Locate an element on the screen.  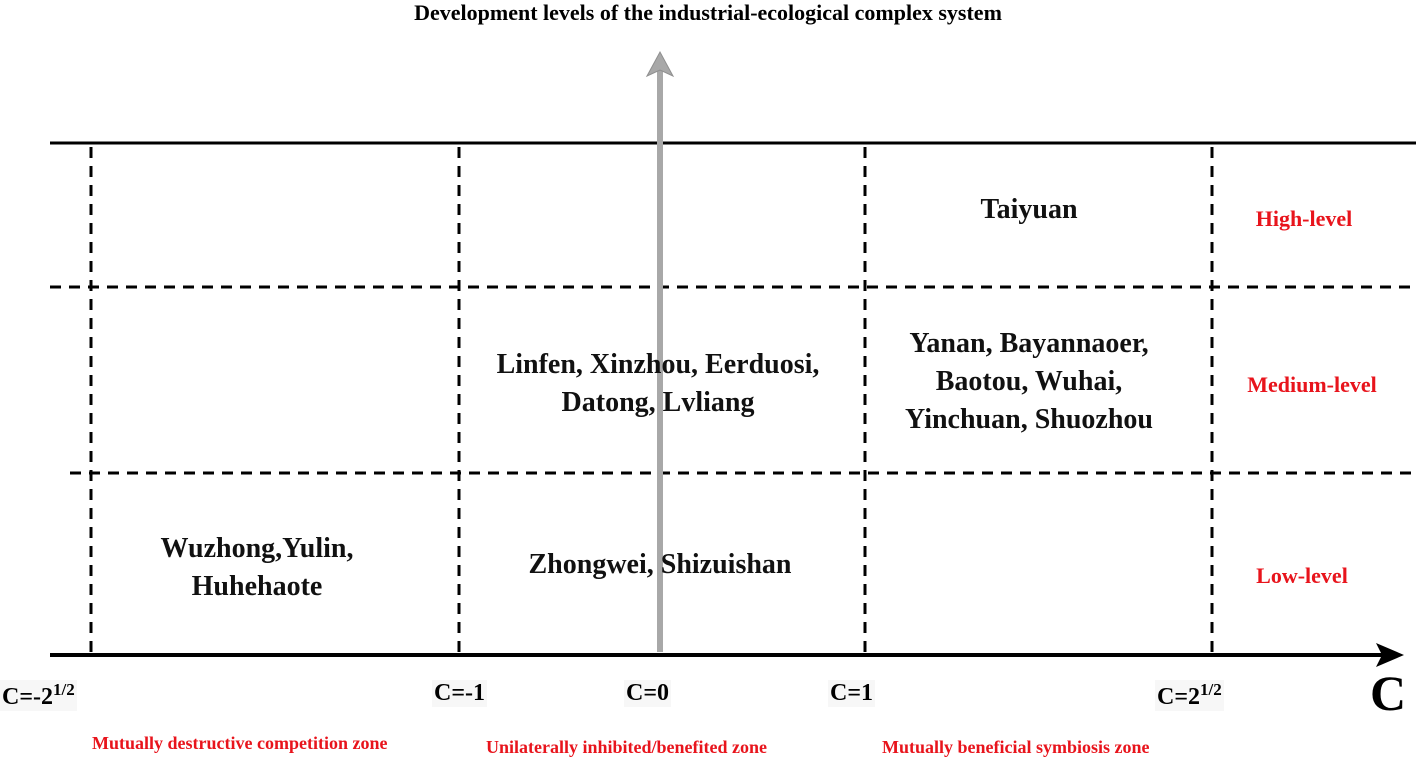
cell-low-destructive-line1: Wuzhong,Yulin, is located at coordinates (257, 548).